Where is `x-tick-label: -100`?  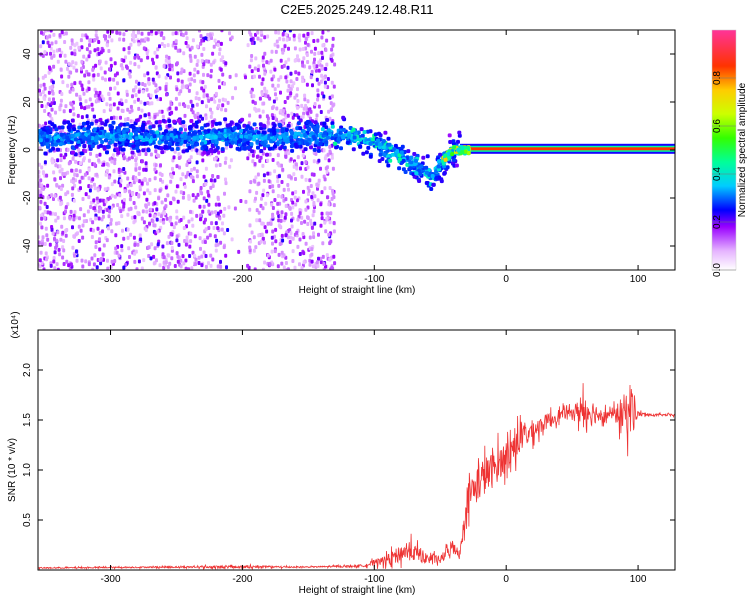
x-tick-label: -100 is located at coordinates (374, 279).